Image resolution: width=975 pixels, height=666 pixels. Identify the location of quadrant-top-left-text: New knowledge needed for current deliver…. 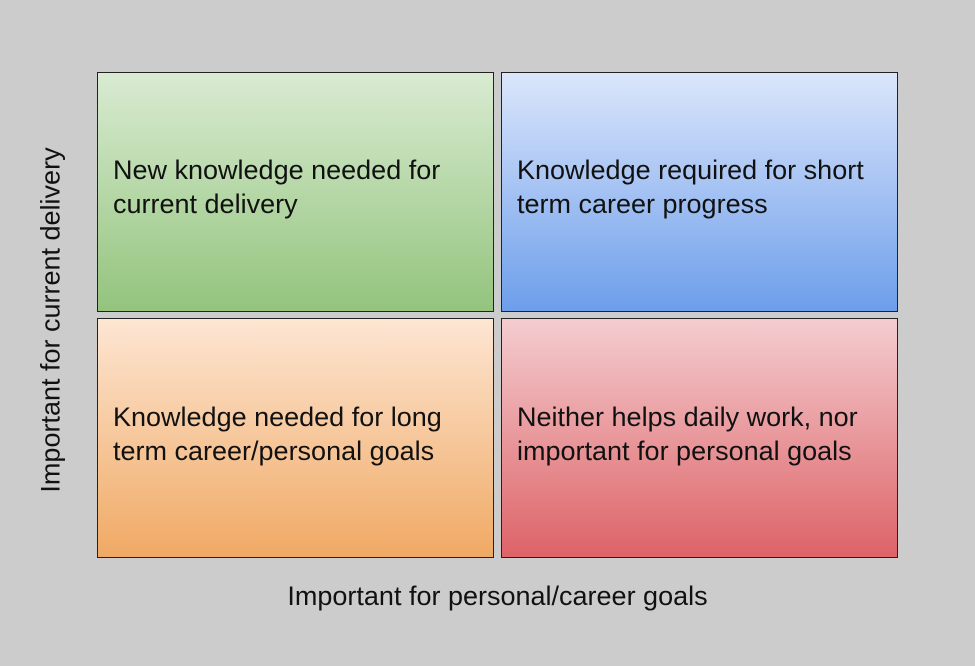
(277, 187).